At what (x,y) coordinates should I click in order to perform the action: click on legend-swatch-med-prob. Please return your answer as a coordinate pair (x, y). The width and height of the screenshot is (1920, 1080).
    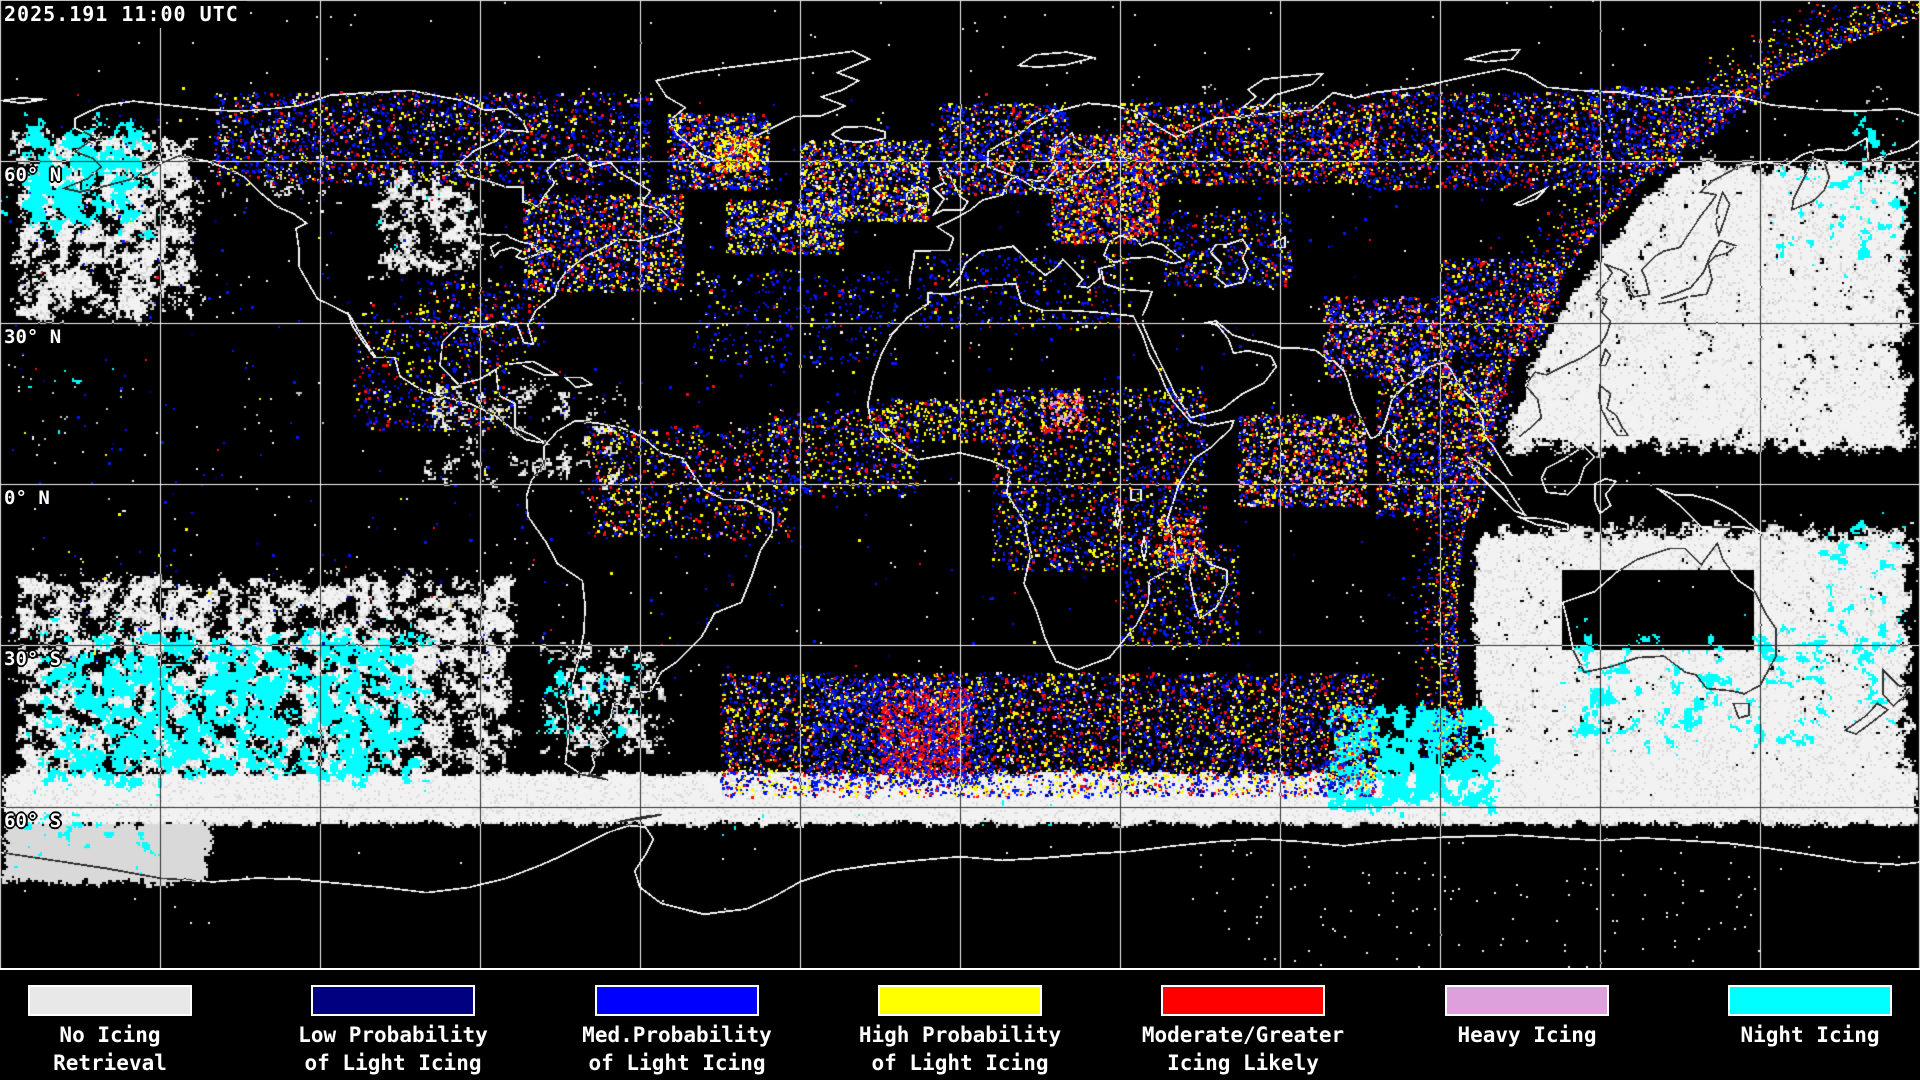
    Looking at the image, I should click on (677, 1000).